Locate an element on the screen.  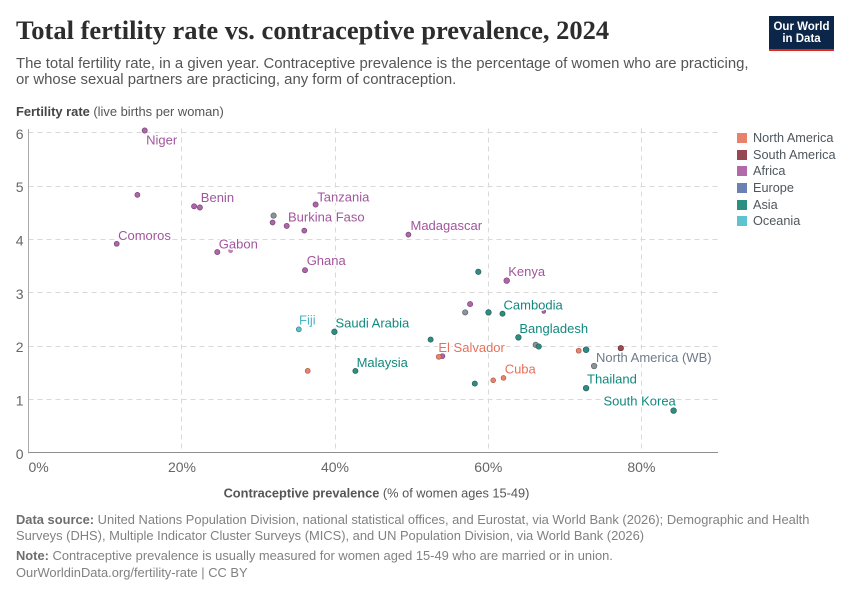
svg-text: 0% is located at coordinates (39, 467).